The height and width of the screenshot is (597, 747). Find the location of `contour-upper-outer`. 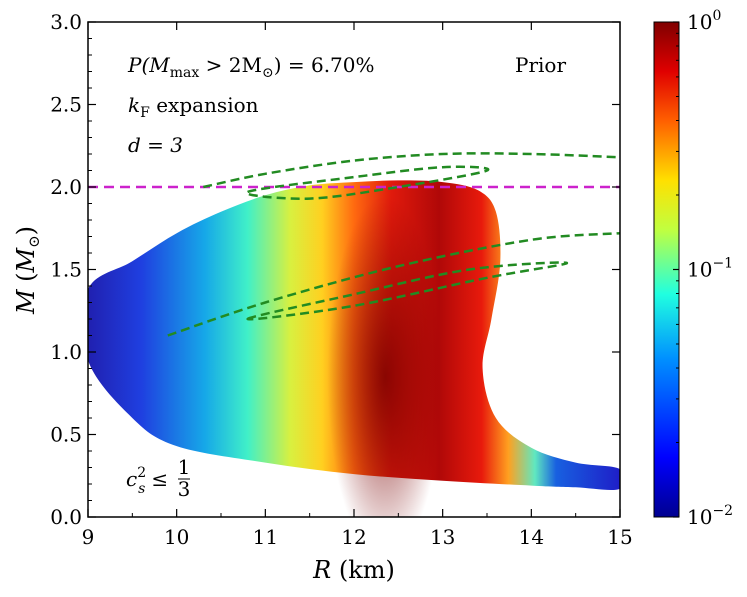

contour-upper-outer is located at coordinates (411, 170).